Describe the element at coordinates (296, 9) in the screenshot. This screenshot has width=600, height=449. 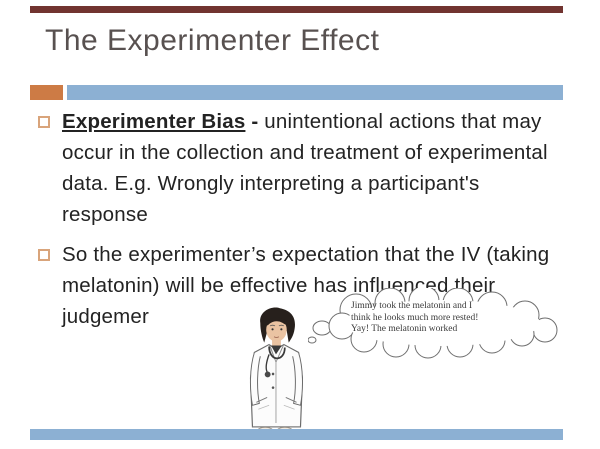
I see `top-accent-bar` at that location.